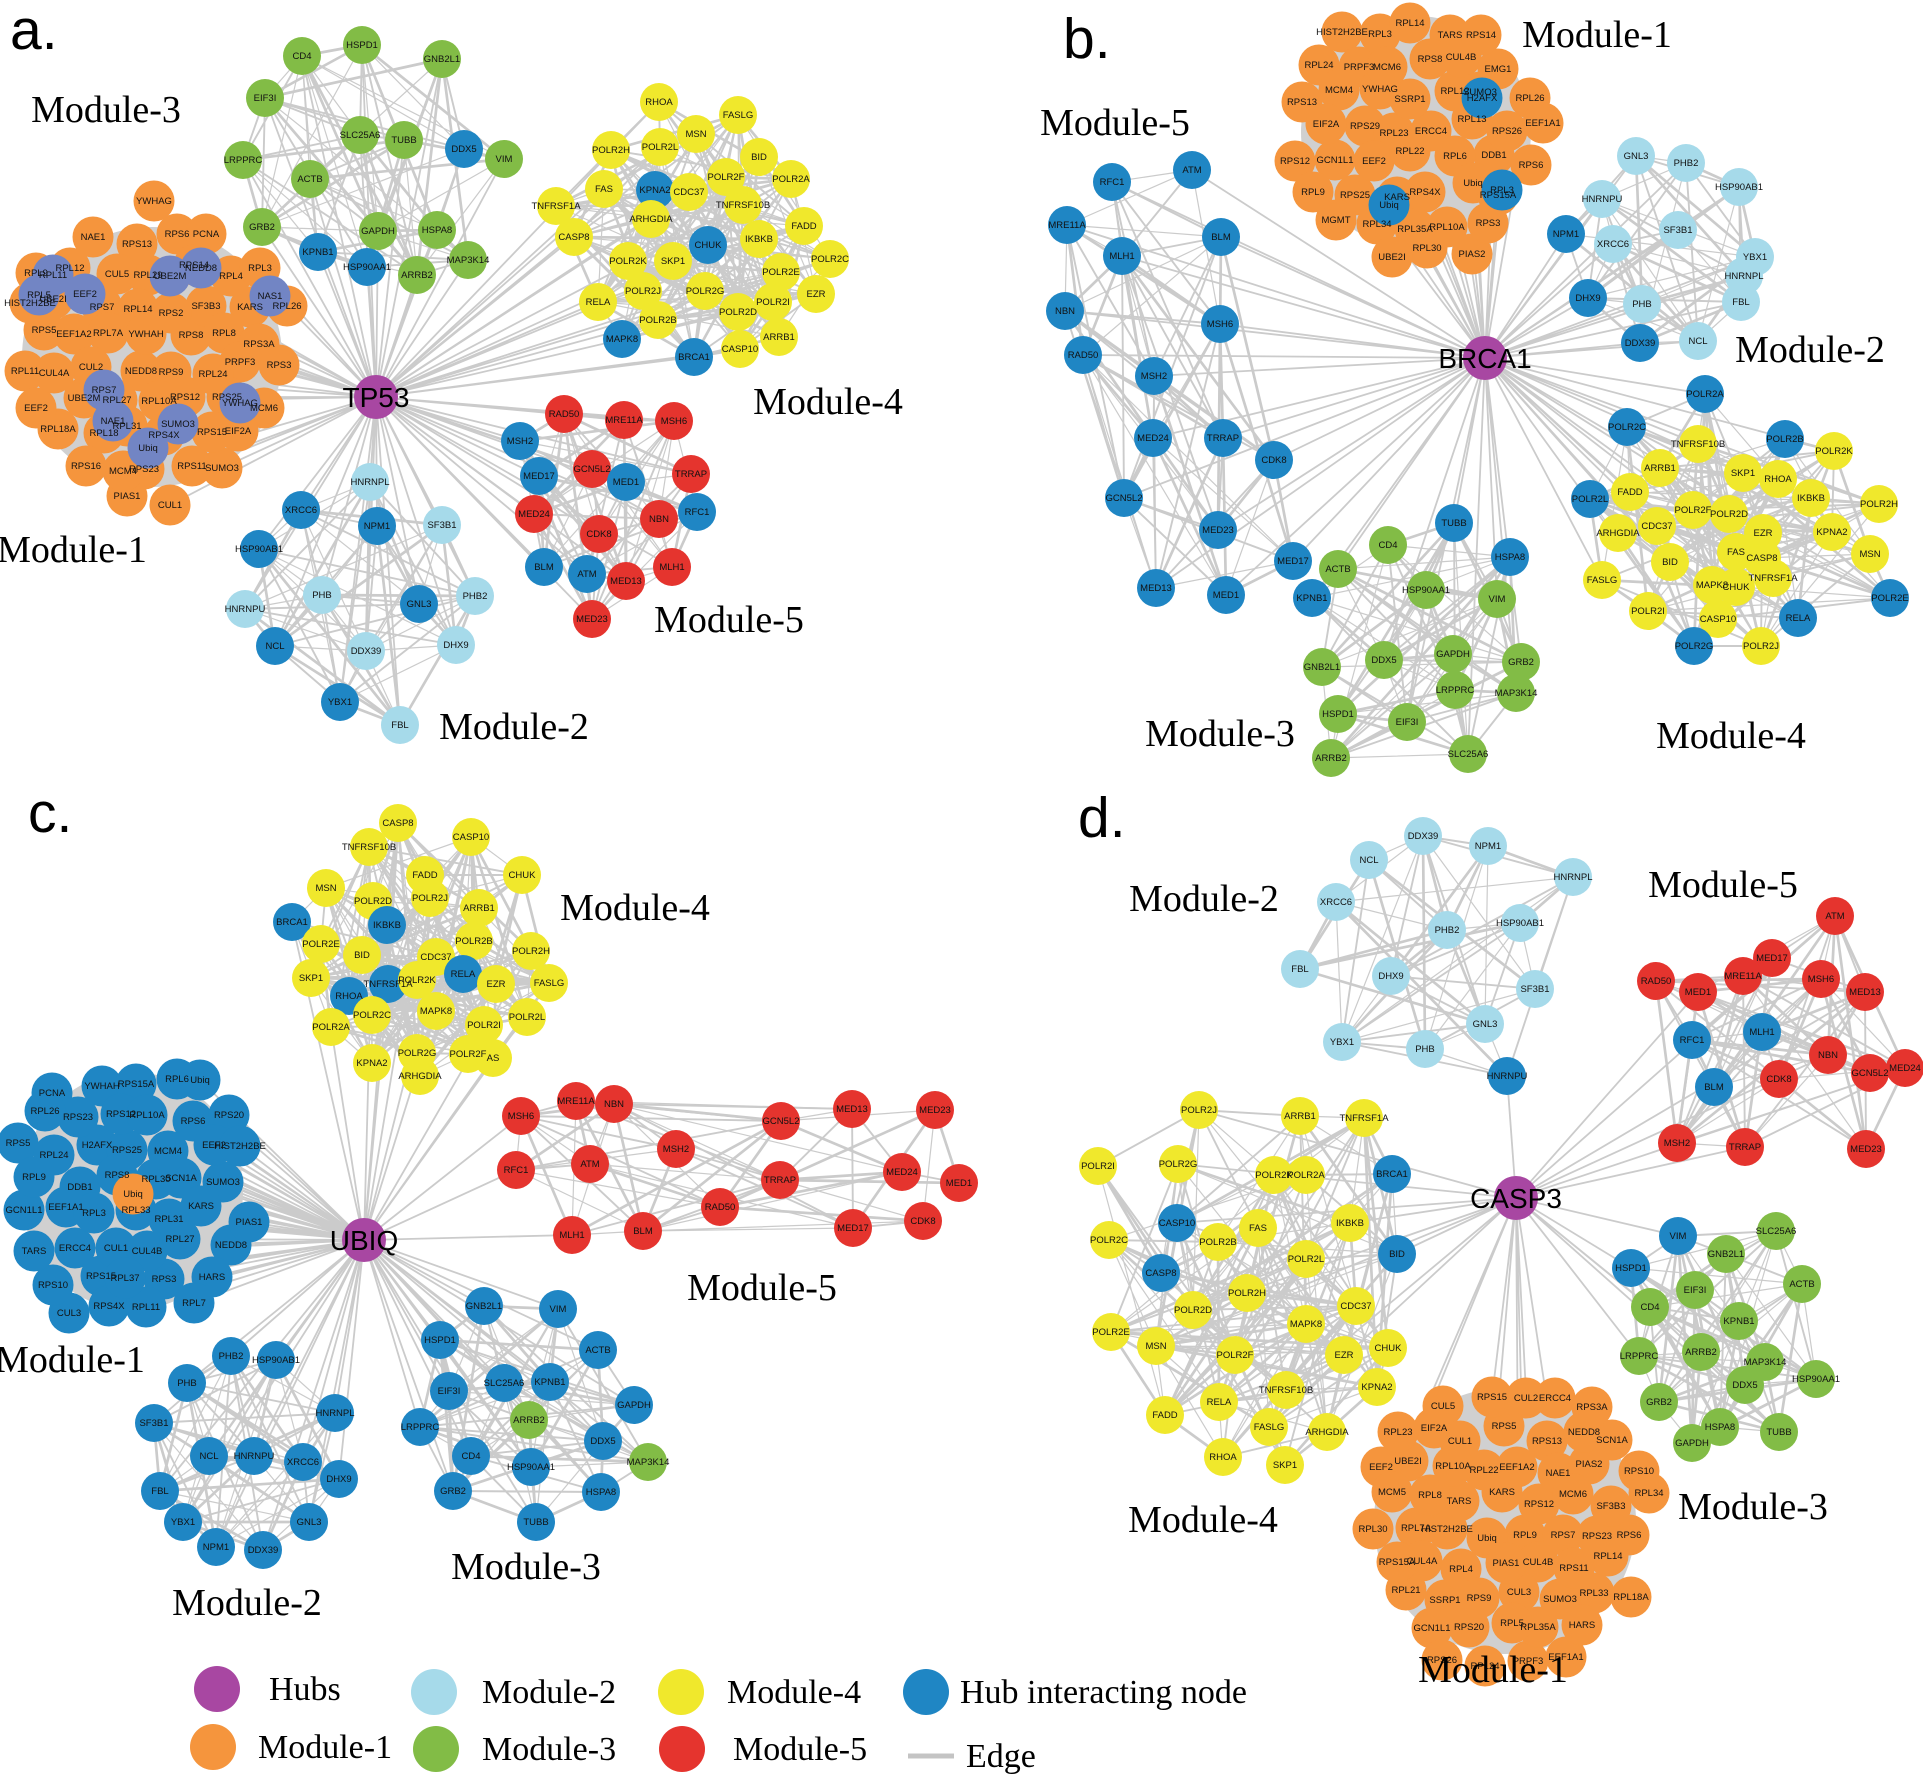  What do you see at coordinates (1697, 341) in the screenshot?
I see `svg-text: NCL` at bounding box center [1697, 341].